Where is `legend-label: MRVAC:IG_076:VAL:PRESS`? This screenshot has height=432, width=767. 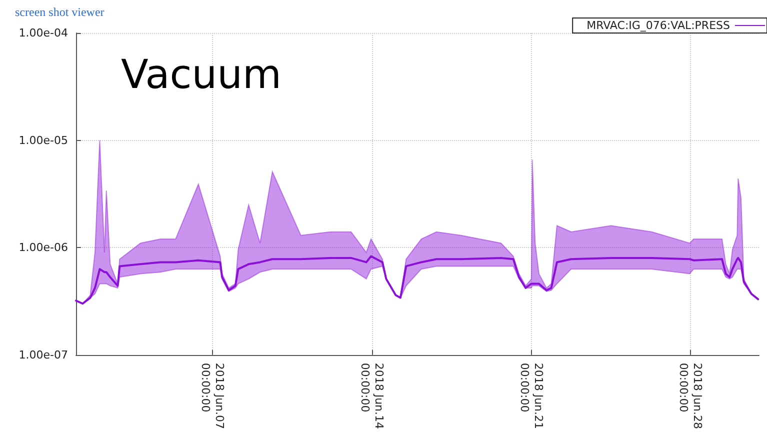 legend-label: MRVAC:IG_076:VAL:PRESS is located at coordinates (658, 25).